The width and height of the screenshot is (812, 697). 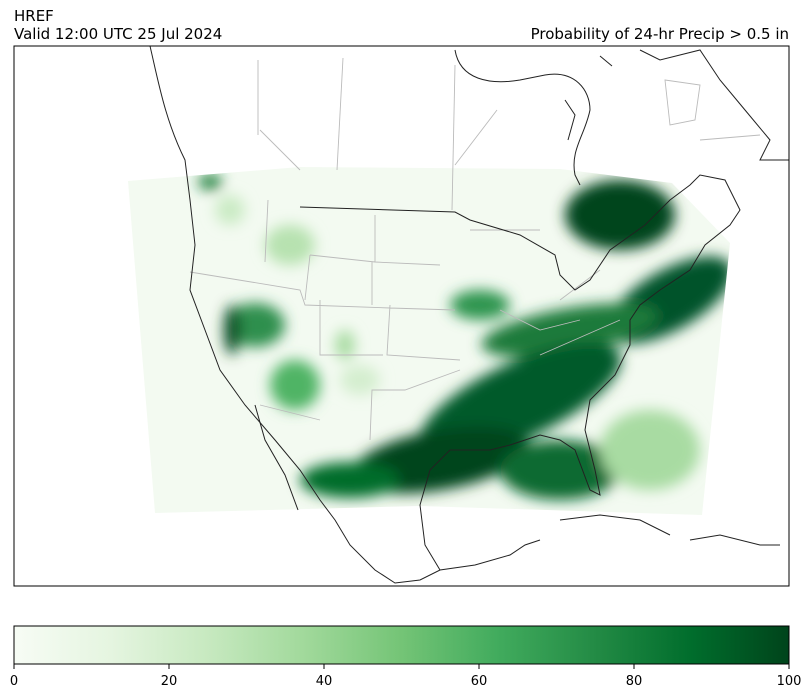 I want to click on colorbar-tick-label: 0, so click(x=14, y=681).